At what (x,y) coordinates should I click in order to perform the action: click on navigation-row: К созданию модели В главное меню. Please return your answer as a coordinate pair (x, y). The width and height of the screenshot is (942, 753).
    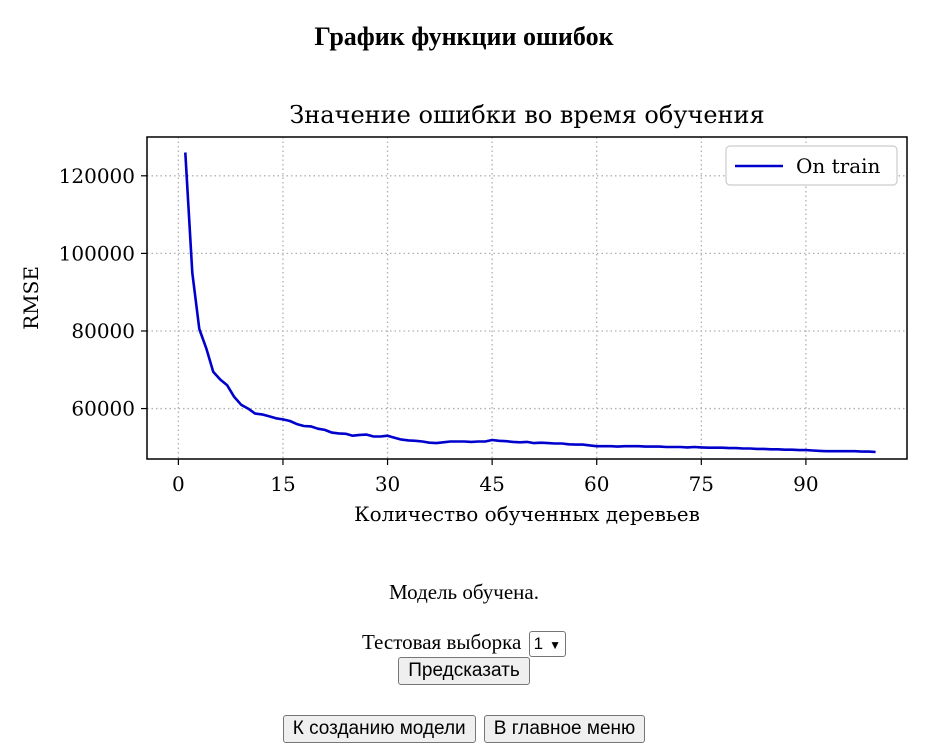
    Looking at the image, I should click on (464, 729).